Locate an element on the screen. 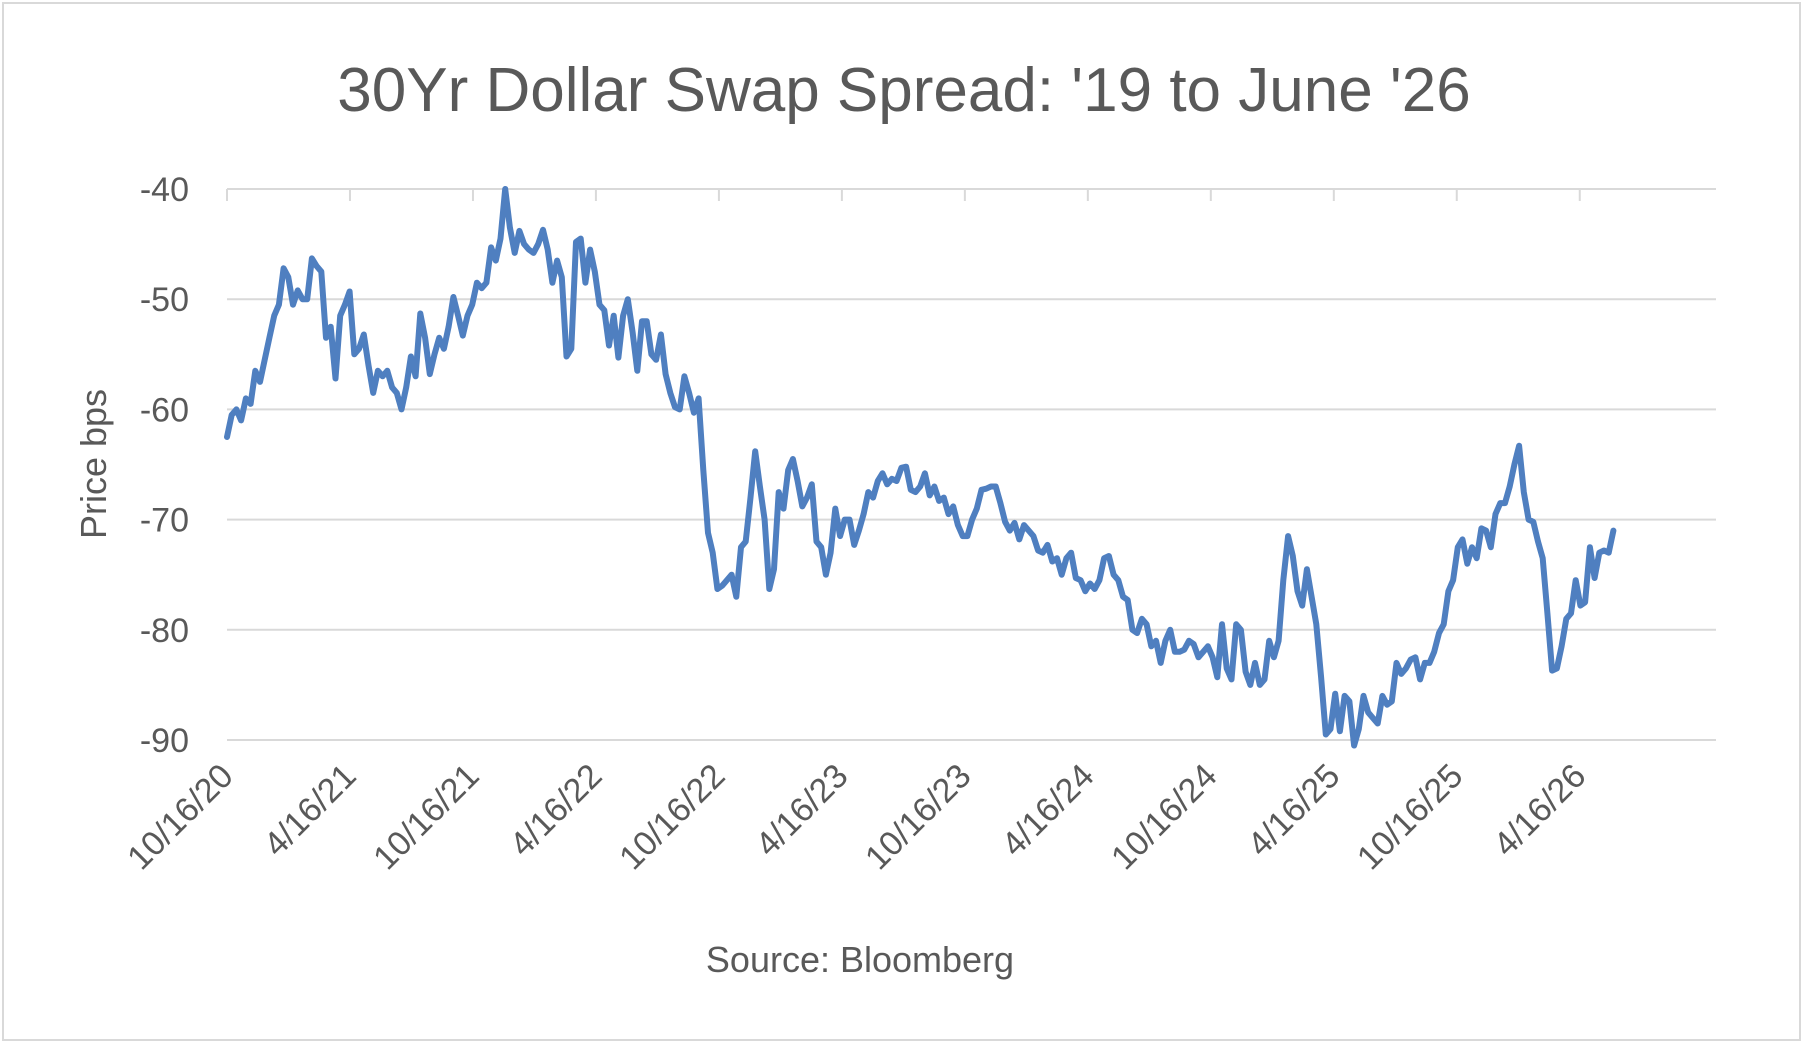 This screenshot has height=1045, width=1805. x-tick-label: 10/16/23 is located at coordinates (918, 817).